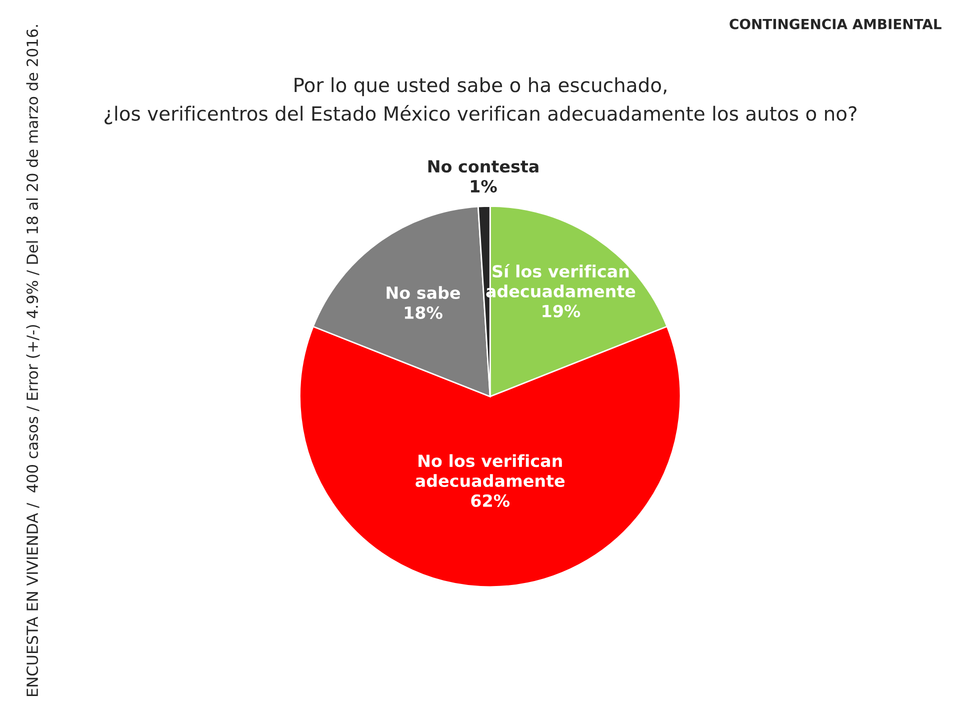 Image resolution: width=961 pixels, height=721 pixels. Describe the element at coordinates (423, 293) in the screenshot. I see `slice-label: No sabe` at that location.